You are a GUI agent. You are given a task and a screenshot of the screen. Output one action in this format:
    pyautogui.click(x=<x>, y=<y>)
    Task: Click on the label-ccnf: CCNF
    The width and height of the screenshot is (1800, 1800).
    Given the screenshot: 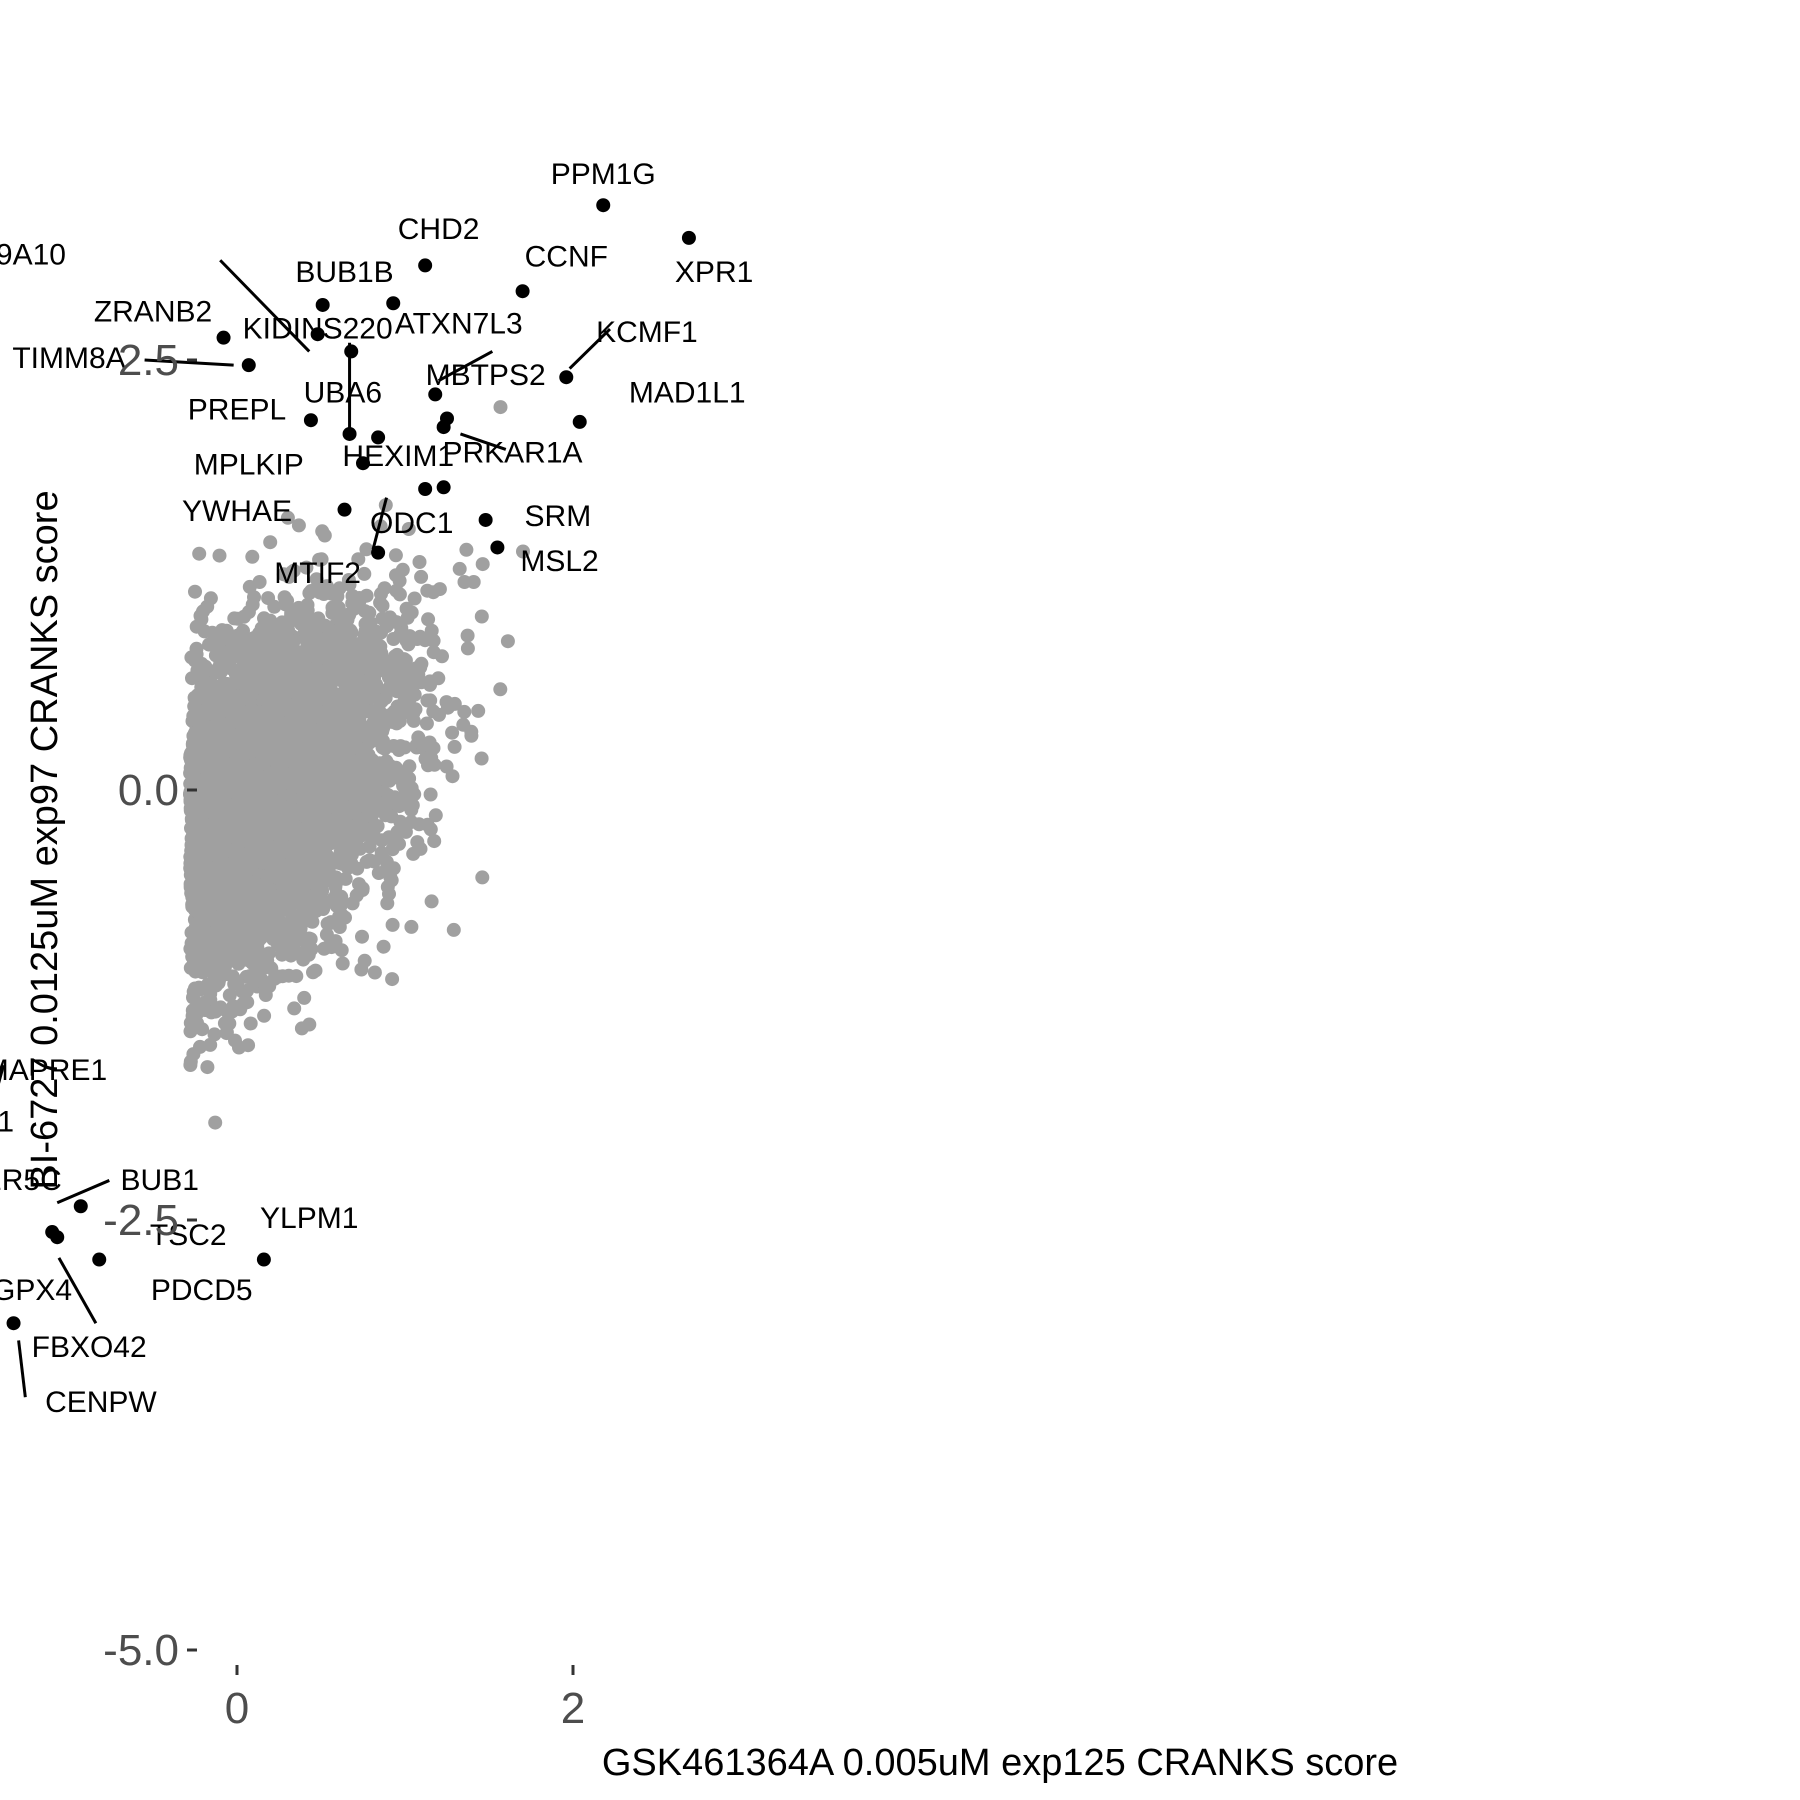 What is the action you would take?
    pyautogui.click(x=566, y=256)
    